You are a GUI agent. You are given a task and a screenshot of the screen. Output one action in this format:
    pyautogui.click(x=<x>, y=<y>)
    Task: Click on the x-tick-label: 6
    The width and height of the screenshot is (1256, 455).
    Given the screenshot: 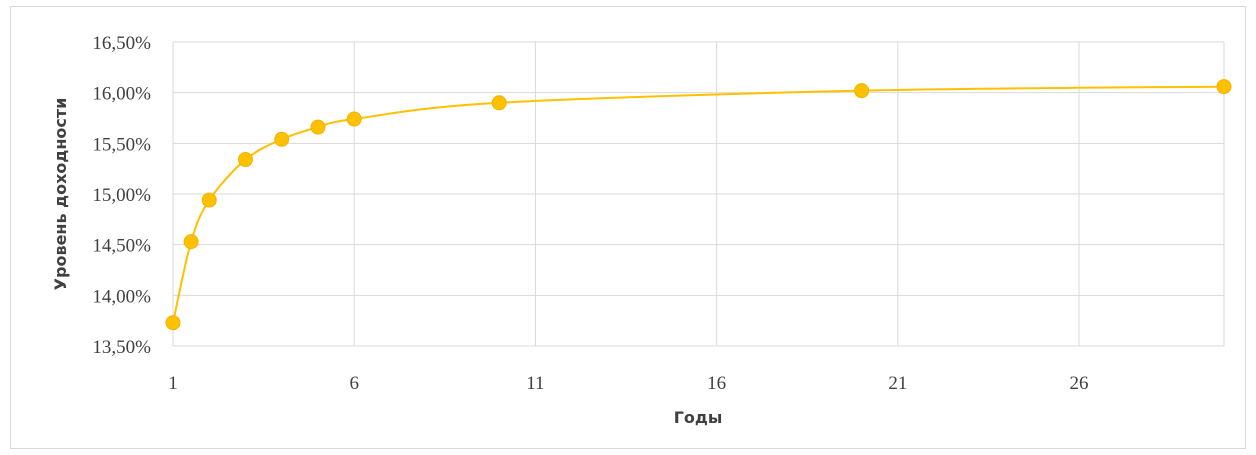 What is the action you would take?
    pyautogui.click(x=354, y=383)
    